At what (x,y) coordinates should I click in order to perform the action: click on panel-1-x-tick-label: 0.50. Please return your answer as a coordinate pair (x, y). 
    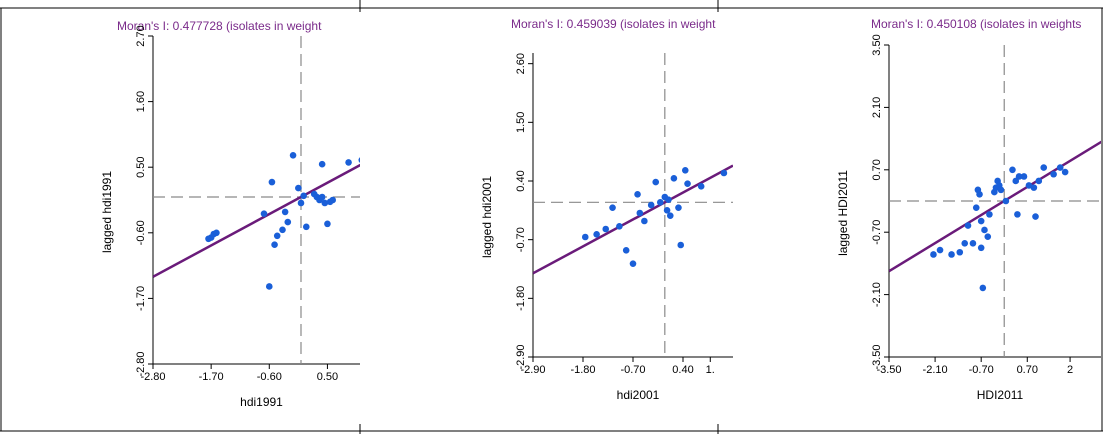
    Looking at the image, I should click on (327, 377).